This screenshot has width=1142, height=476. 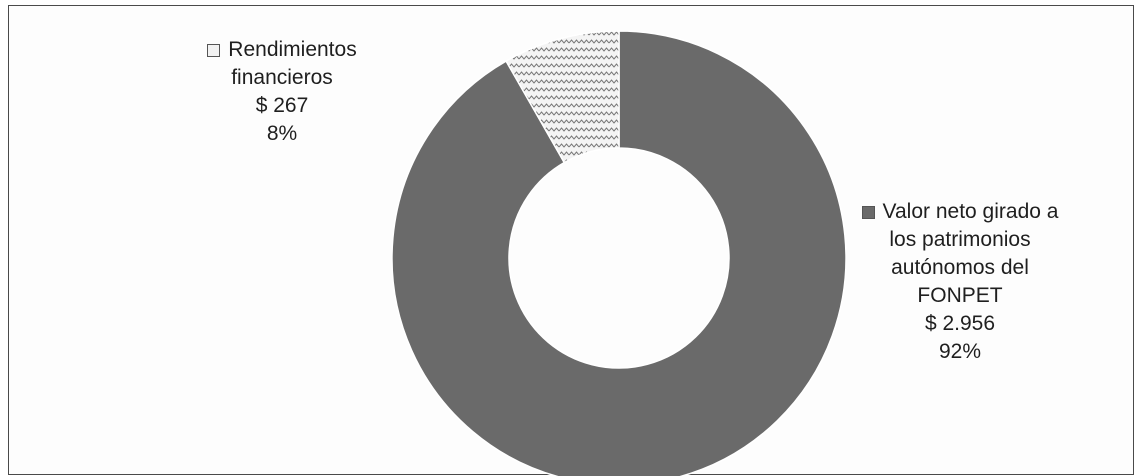 I want to click on rendimientos-value-label: $ 267, so click(x=282, y=105).